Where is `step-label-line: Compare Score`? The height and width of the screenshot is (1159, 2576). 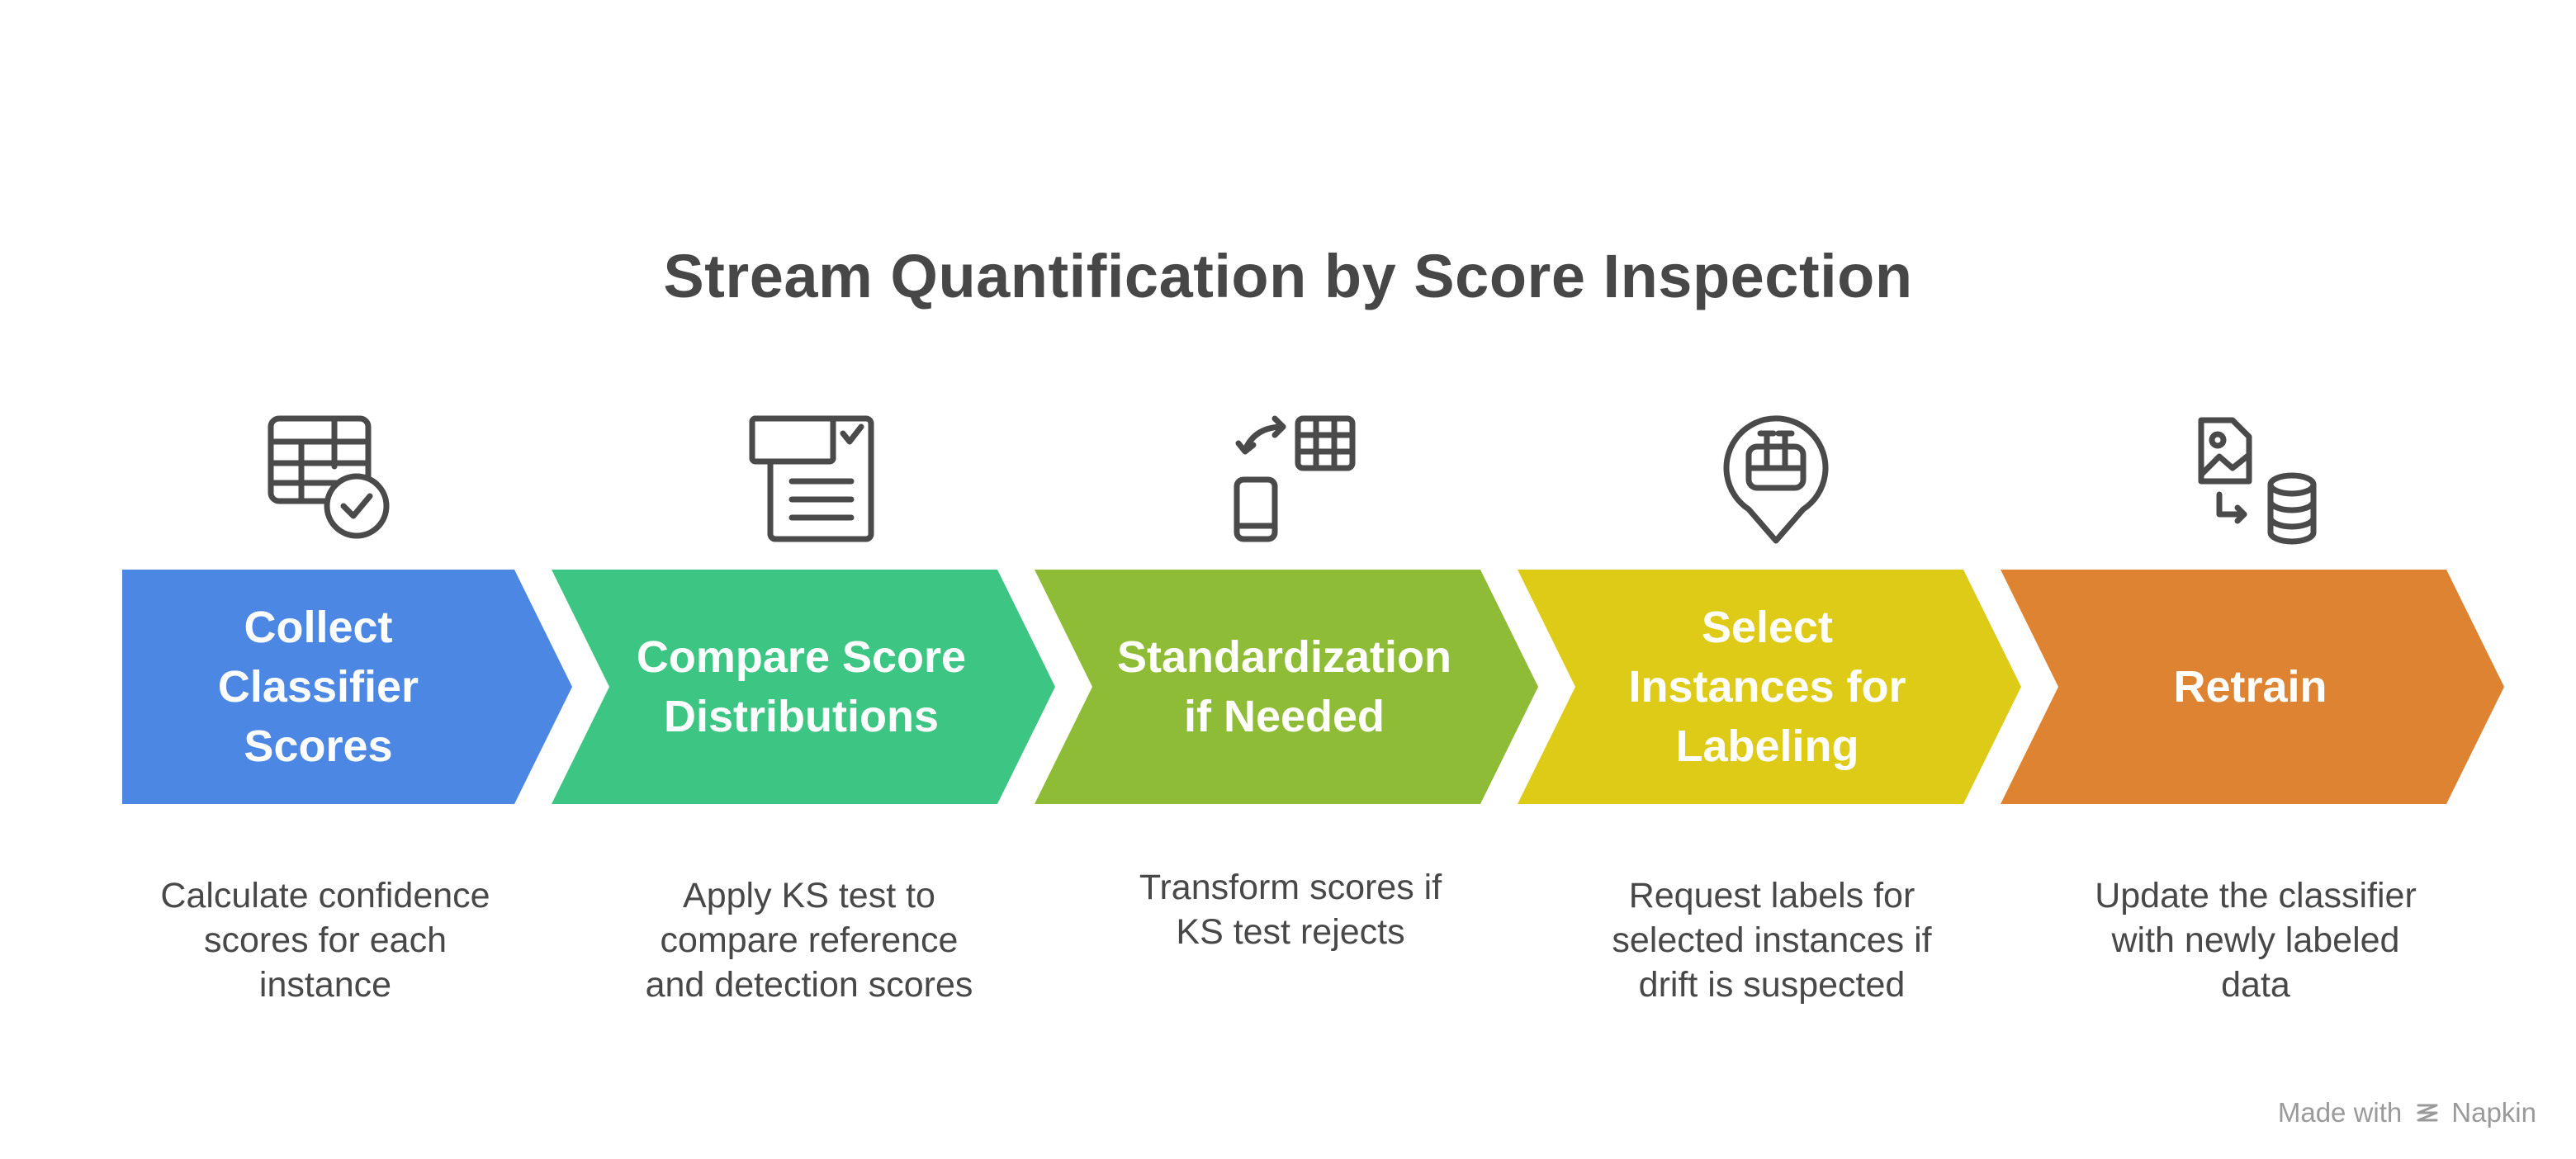 step-label-line: Compare Score is located at coordinates (801, 657).